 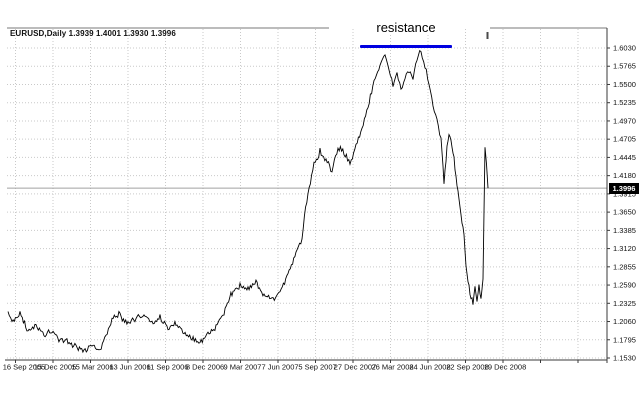 What do you see at coordinates (168, 367) in the screenshot?
I see `time-tick-label: 11 Sep 2006` at bounding box center [168, 367].